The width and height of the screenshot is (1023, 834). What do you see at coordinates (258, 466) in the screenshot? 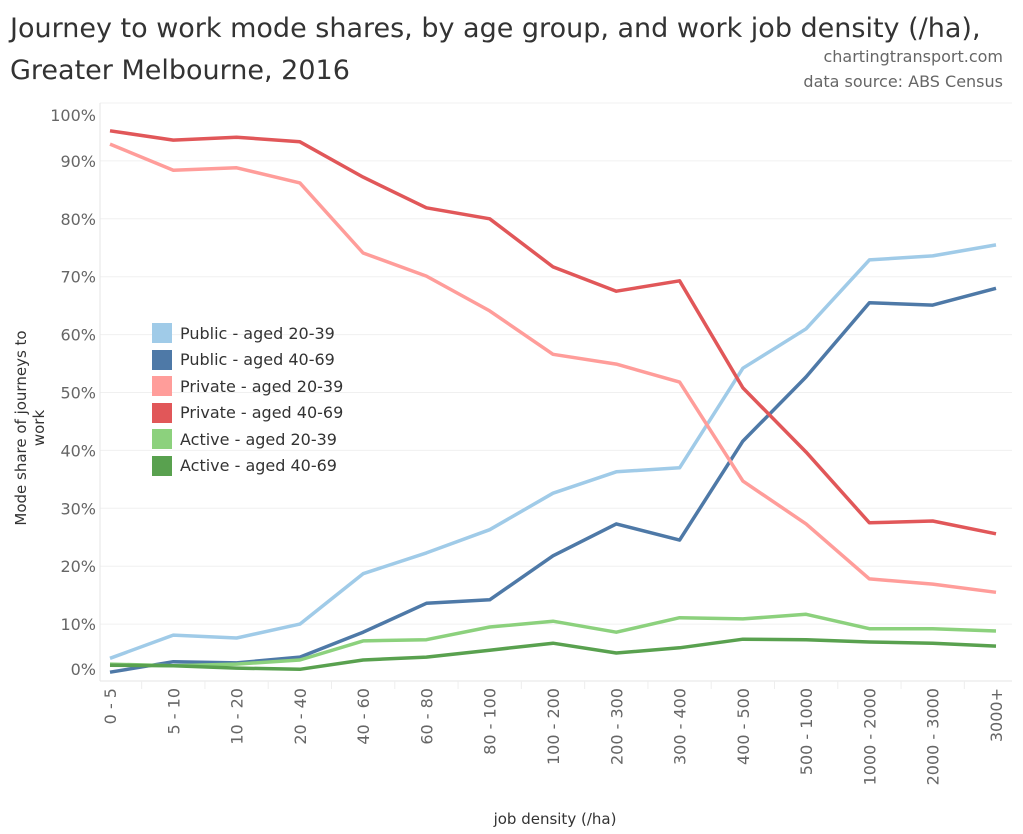
I see `legend-label: Active - aged 40-69` at bounding box center [258, 466].